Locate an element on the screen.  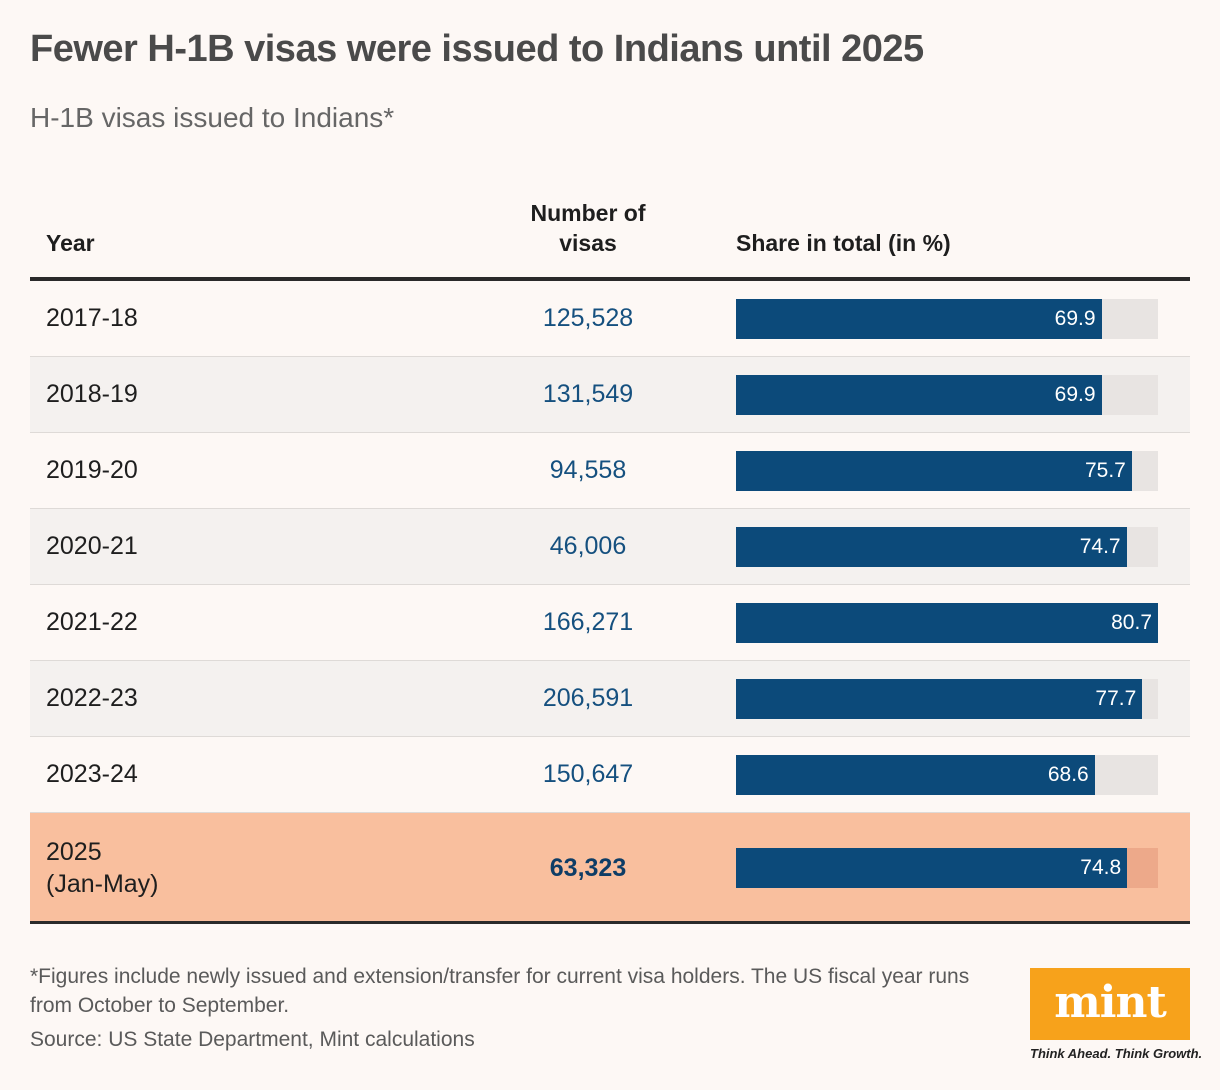
year-cell: 2018-19 is located at coordinates (92, 394).